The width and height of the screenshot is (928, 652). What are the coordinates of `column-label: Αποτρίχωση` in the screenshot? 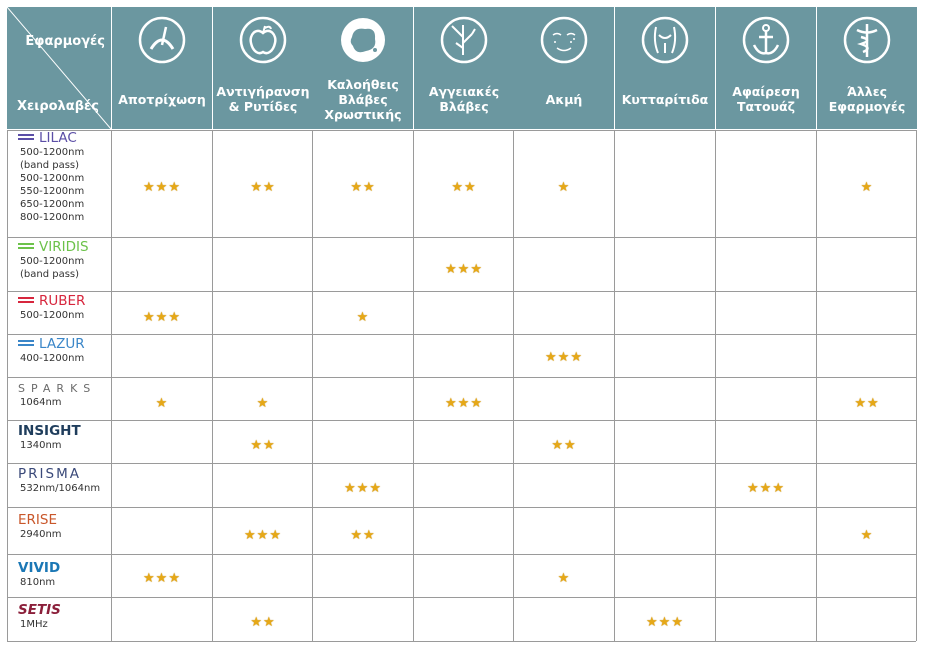 It's located at (162, 99).